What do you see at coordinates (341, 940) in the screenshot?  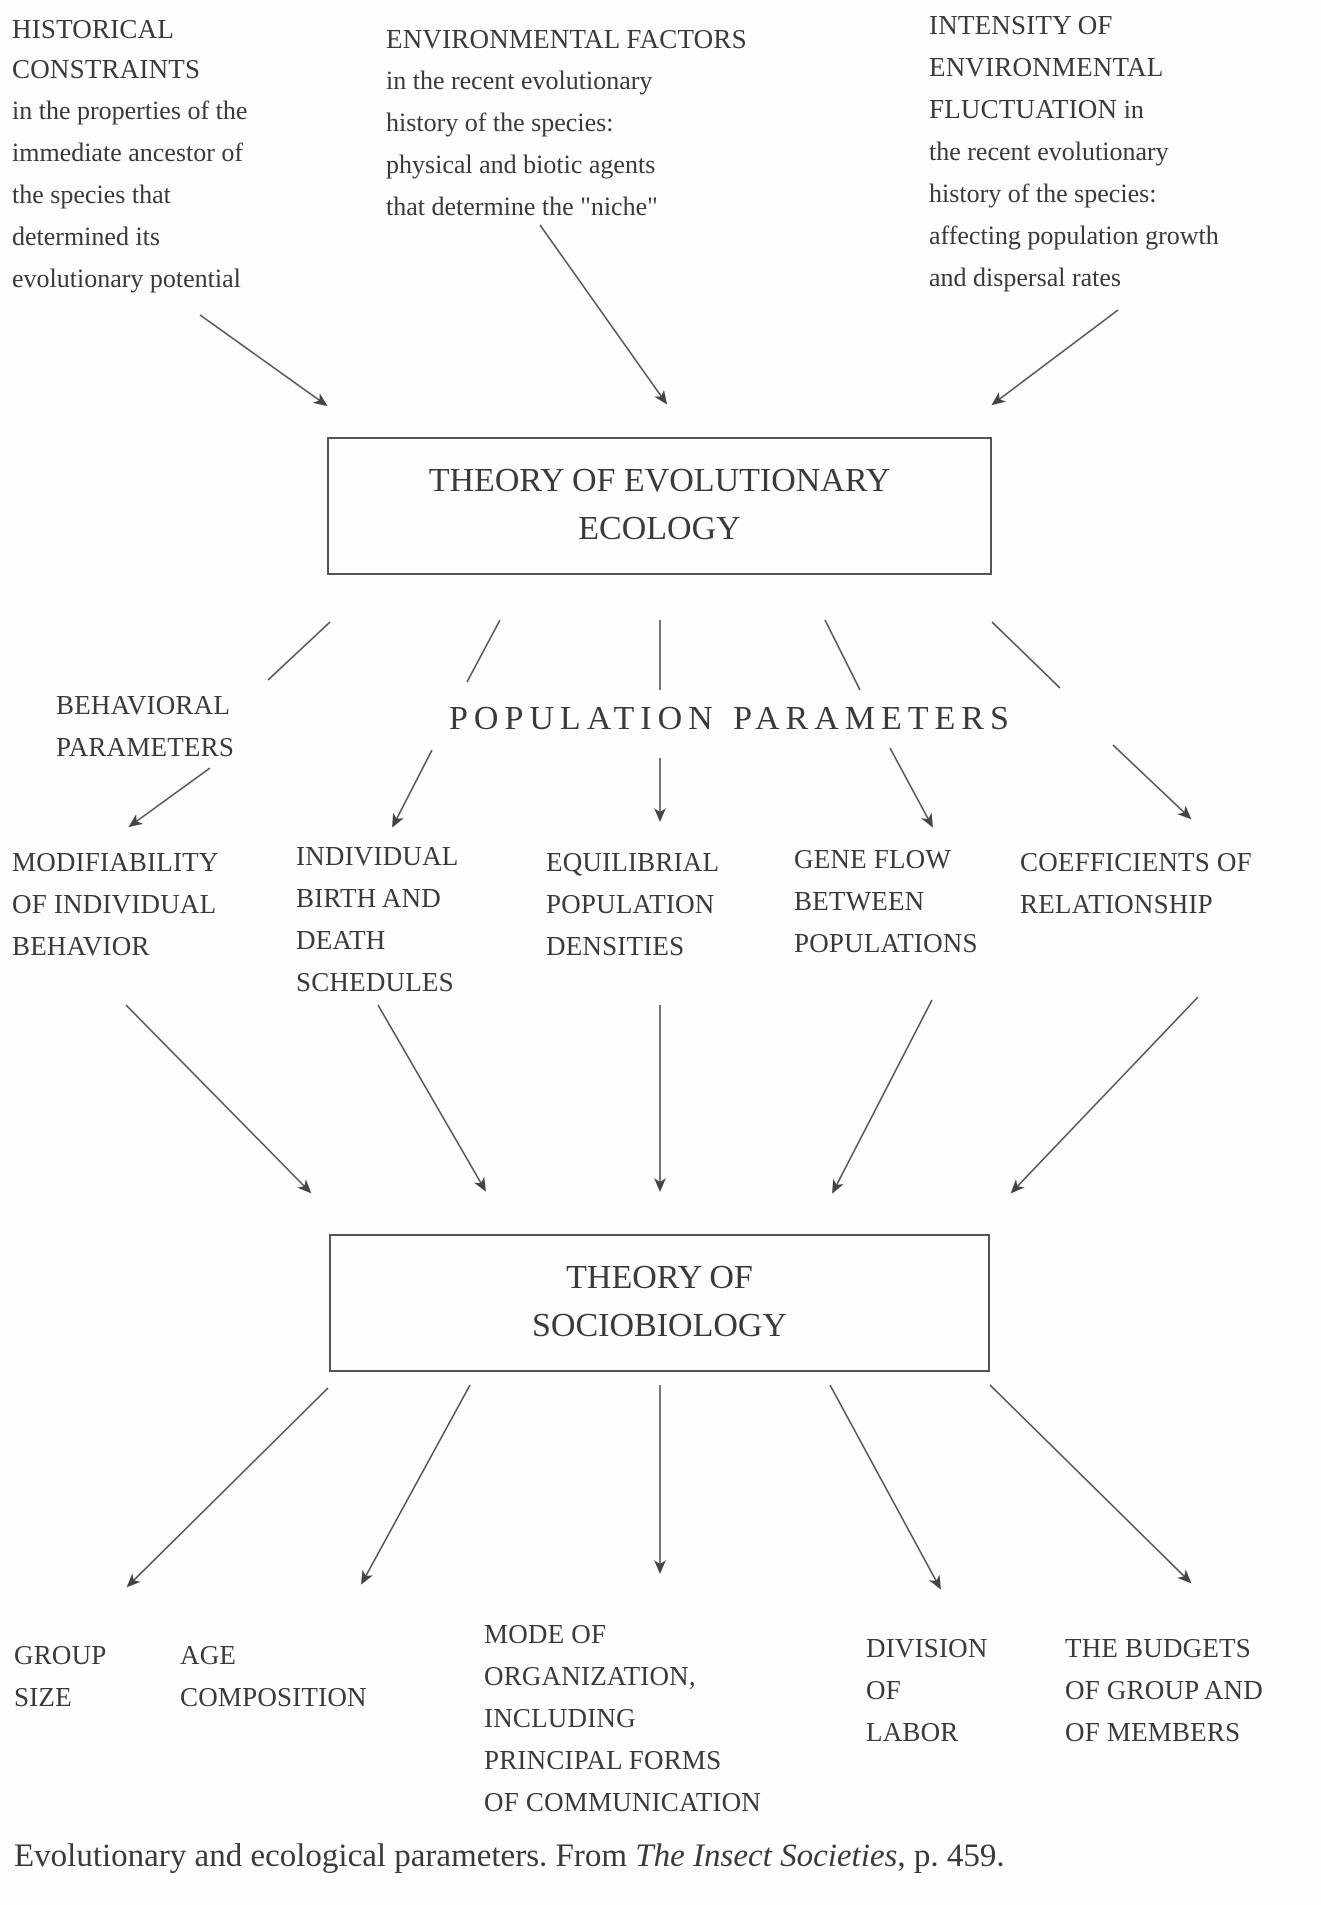 I see `birth-line-3: DEATH` at bounding box center [341, 940].